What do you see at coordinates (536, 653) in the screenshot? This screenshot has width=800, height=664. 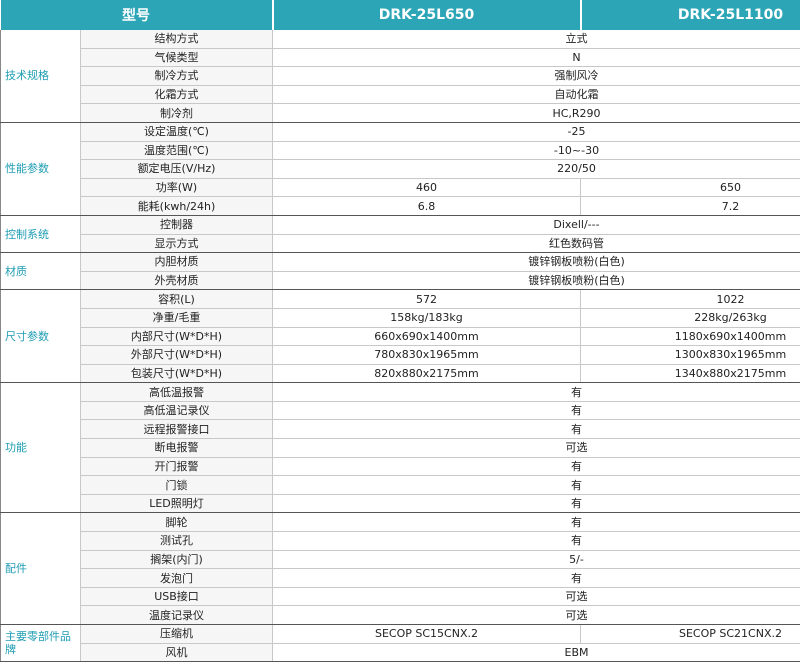 I see `value-cell: EBM` at bounding box center [536, 653].